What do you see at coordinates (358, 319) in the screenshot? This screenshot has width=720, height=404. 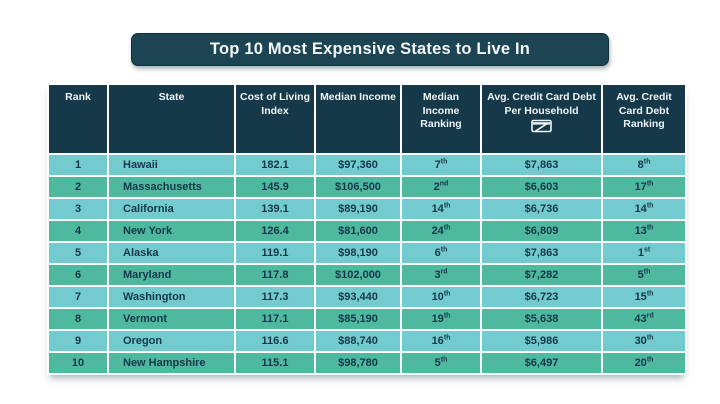 I see `cell-median_income: $85,190` at bounding box center [358, 319].